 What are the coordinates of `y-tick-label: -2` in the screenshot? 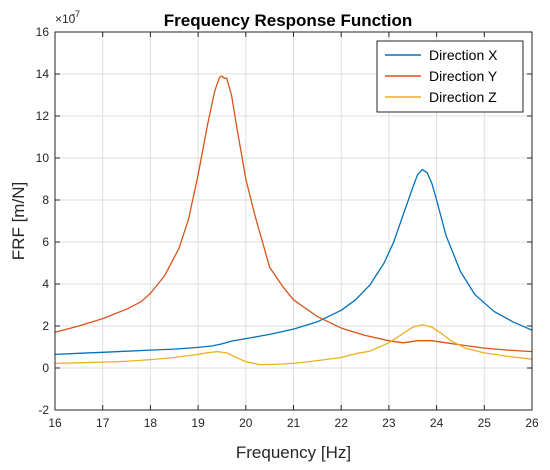 It's located at (43, 410).